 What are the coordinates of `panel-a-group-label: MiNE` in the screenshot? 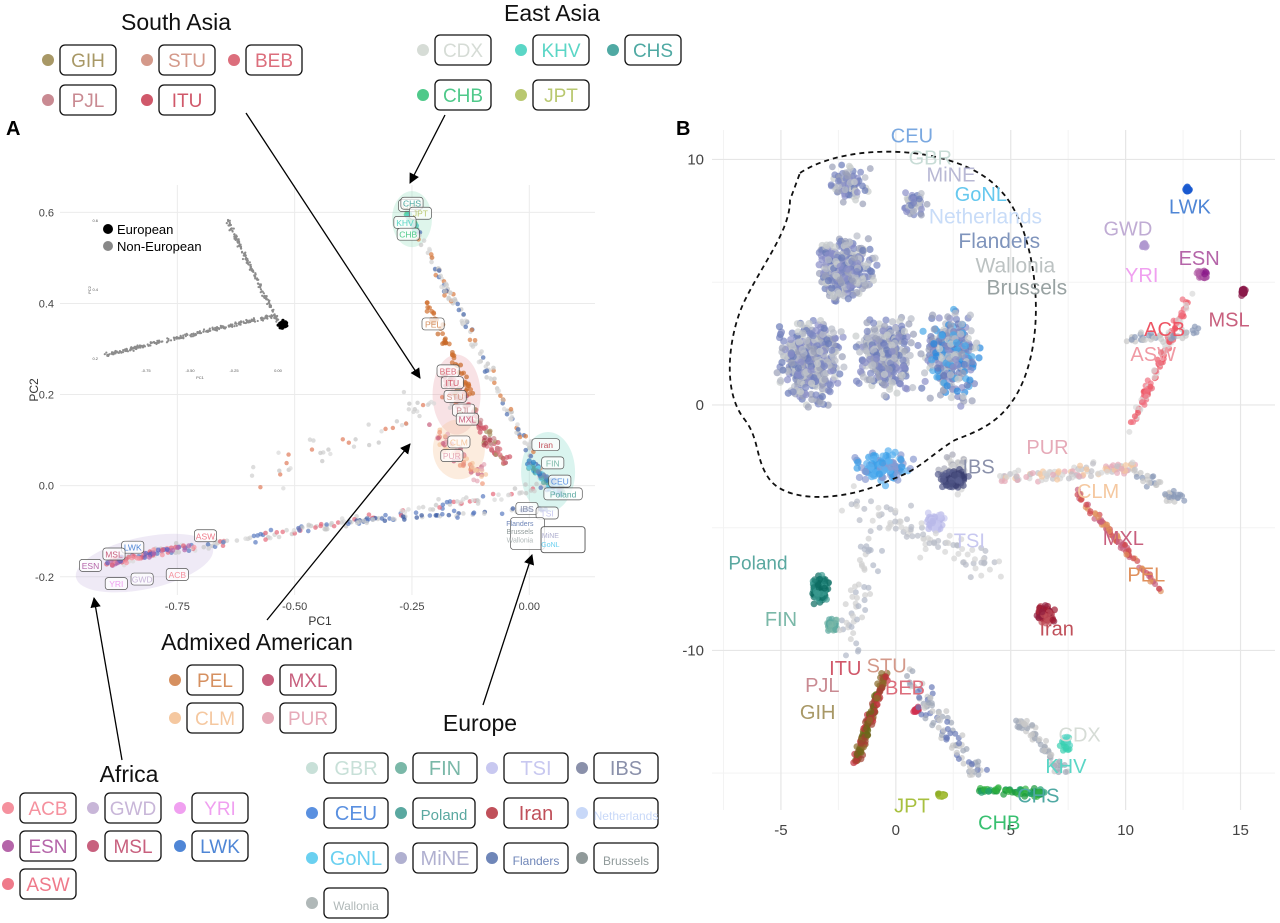 It's located at (550, 536).